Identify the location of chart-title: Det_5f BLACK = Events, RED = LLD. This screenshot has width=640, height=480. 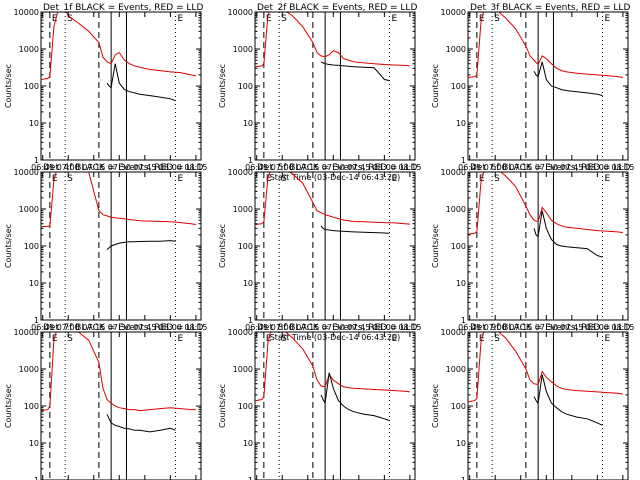
(337, 168).